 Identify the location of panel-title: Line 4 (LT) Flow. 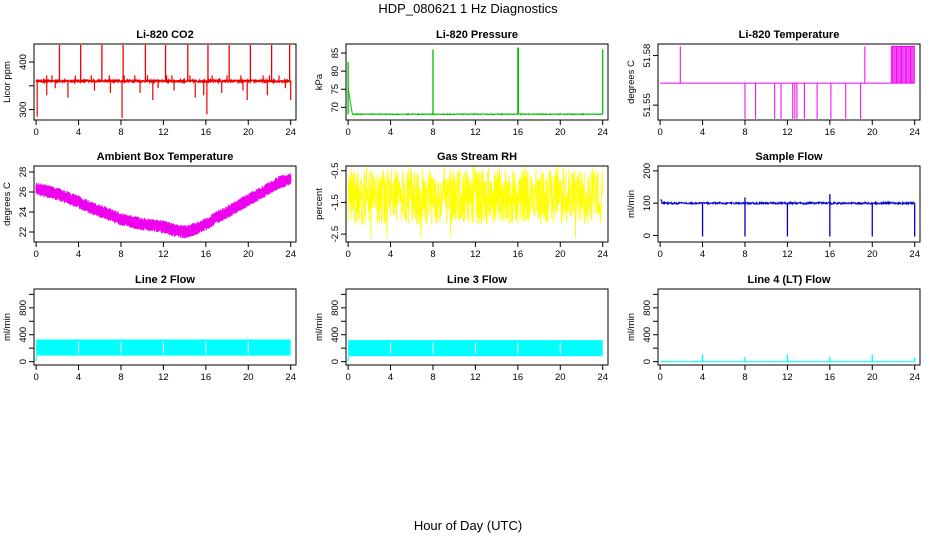
(789, 280).